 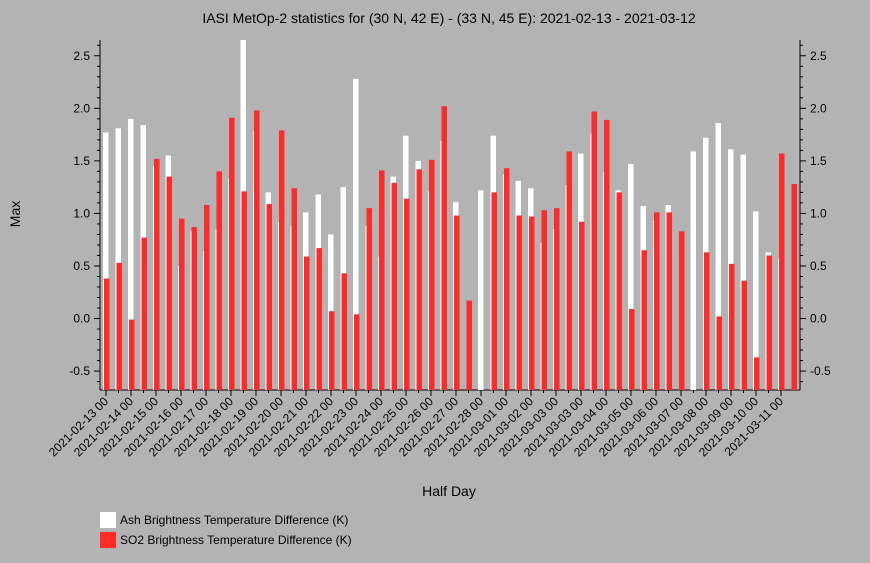 I want to click on legend-swatch-ash, so click(x=108, y=520).